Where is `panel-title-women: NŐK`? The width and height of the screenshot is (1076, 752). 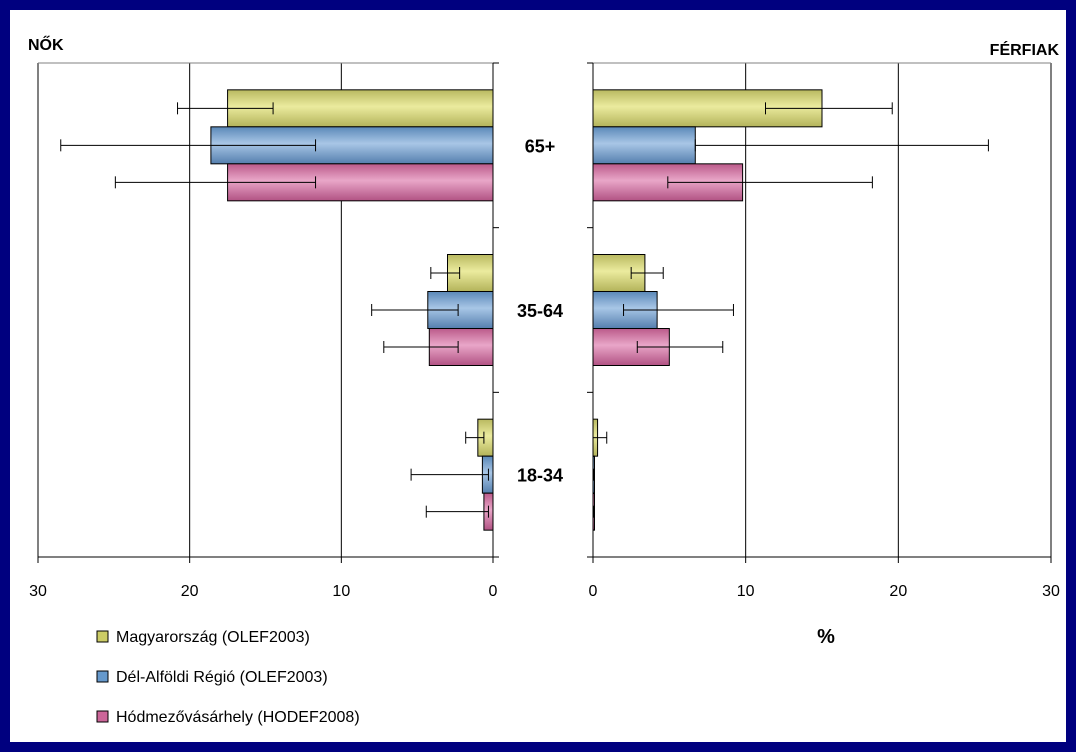 panel-title-women: NŐK is located at coordinates (46, 44).